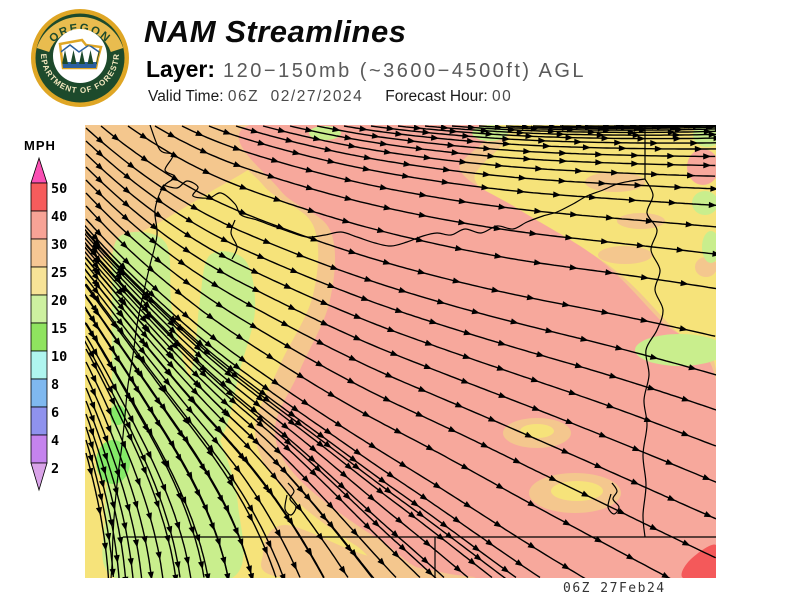 Image resolution: width=800 pixels, height=600 pixels. Describe the element at coordinates (704, 136) in the screenshot. I see `speed-15-20-e1` at that location.